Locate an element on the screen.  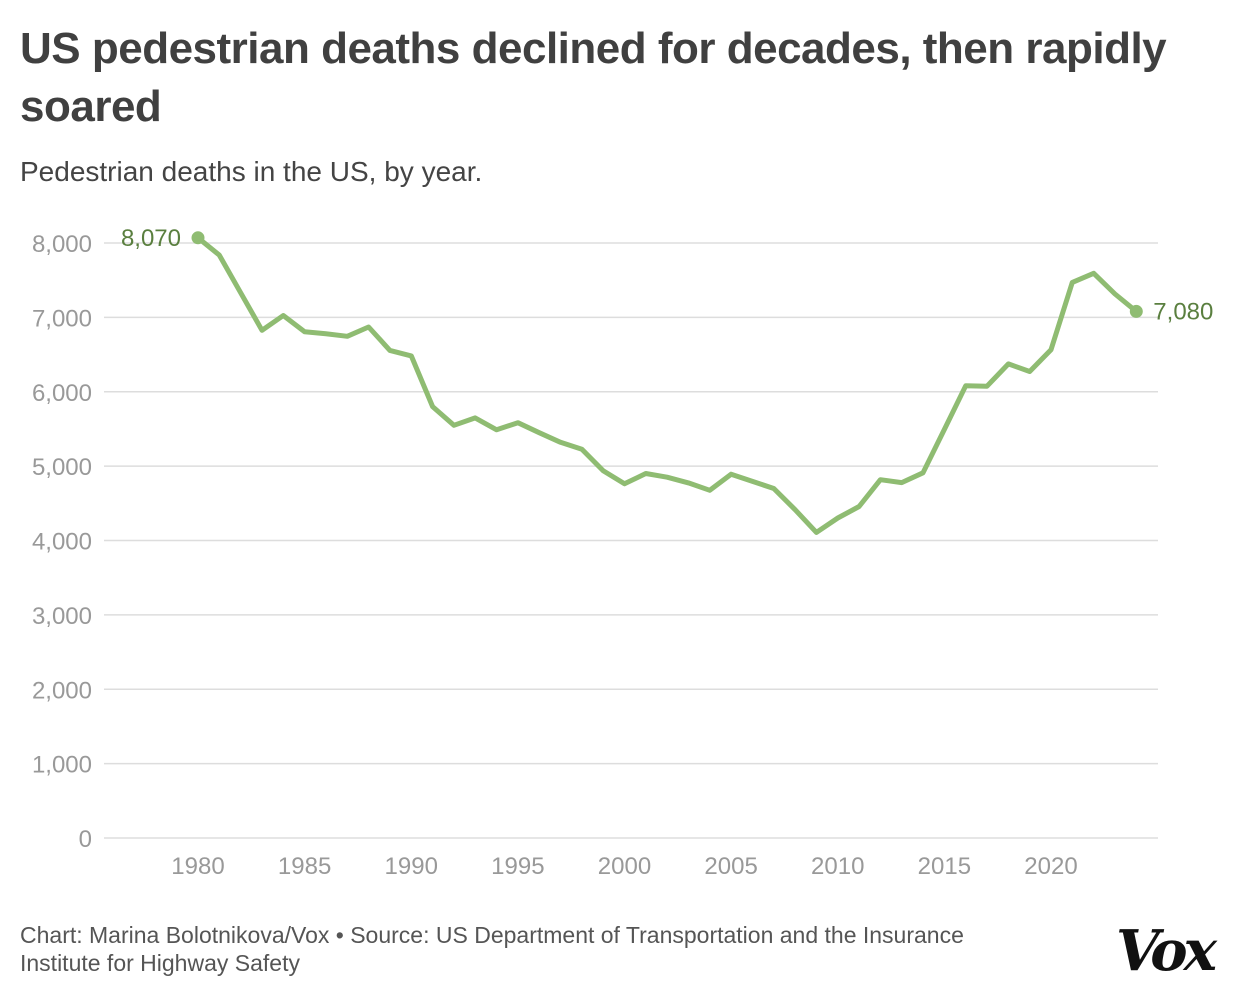
annotations: 8,070 7,080 is located at coordinates (667, 275).